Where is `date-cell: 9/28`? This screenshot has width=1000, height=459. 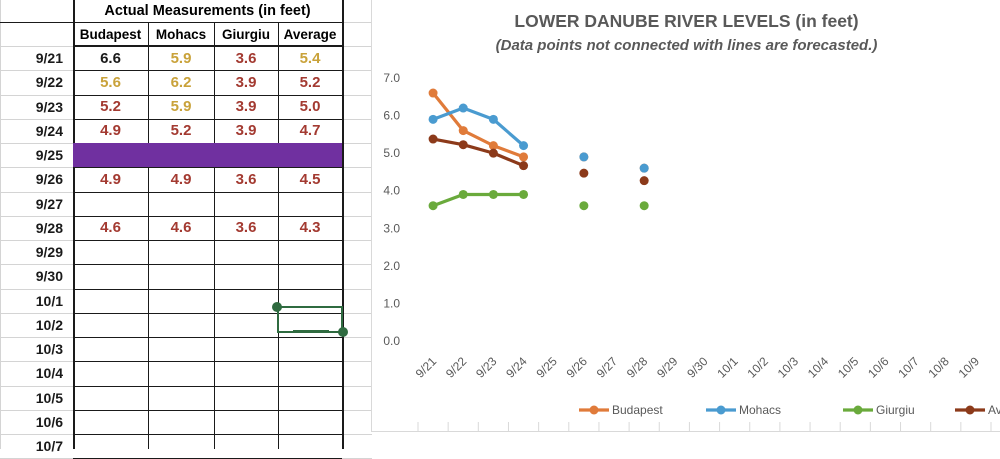
date-cell: 9/28 is located at coordinates (49, 227).